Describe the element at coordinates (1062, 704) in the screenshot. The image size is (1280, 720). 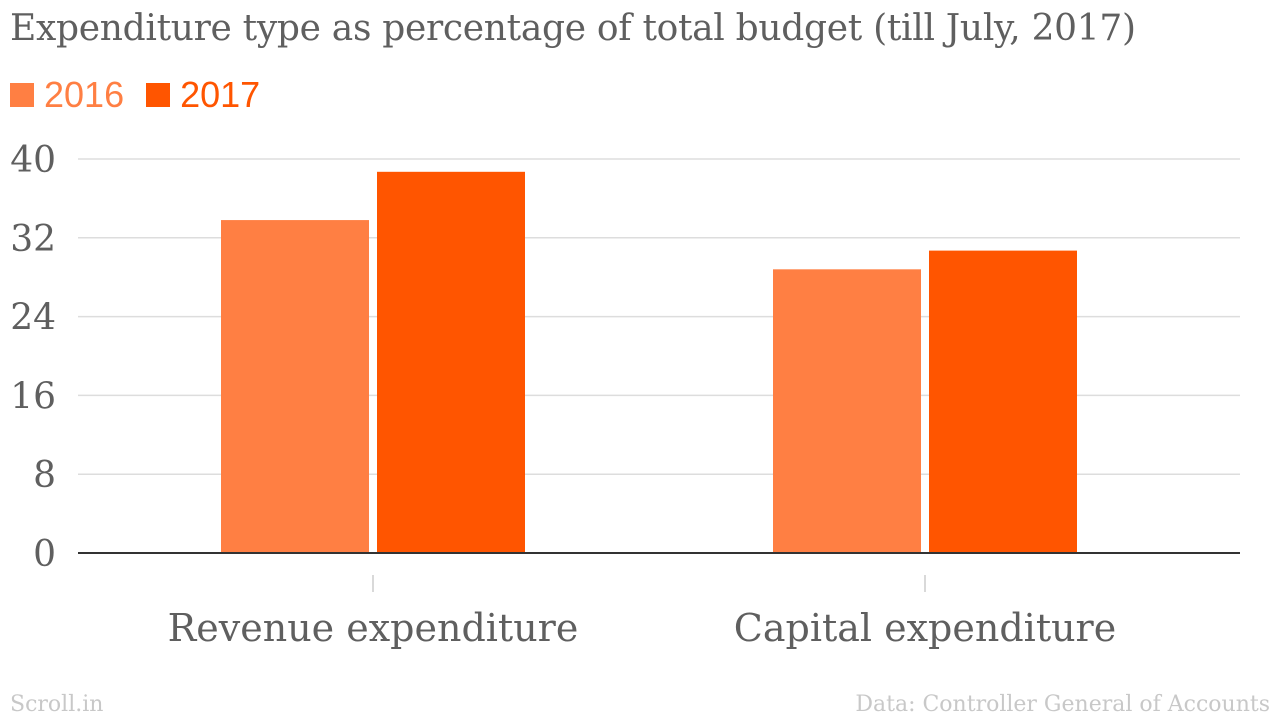
I see `source-credit: Data: Controller General of Accounts` at that location.